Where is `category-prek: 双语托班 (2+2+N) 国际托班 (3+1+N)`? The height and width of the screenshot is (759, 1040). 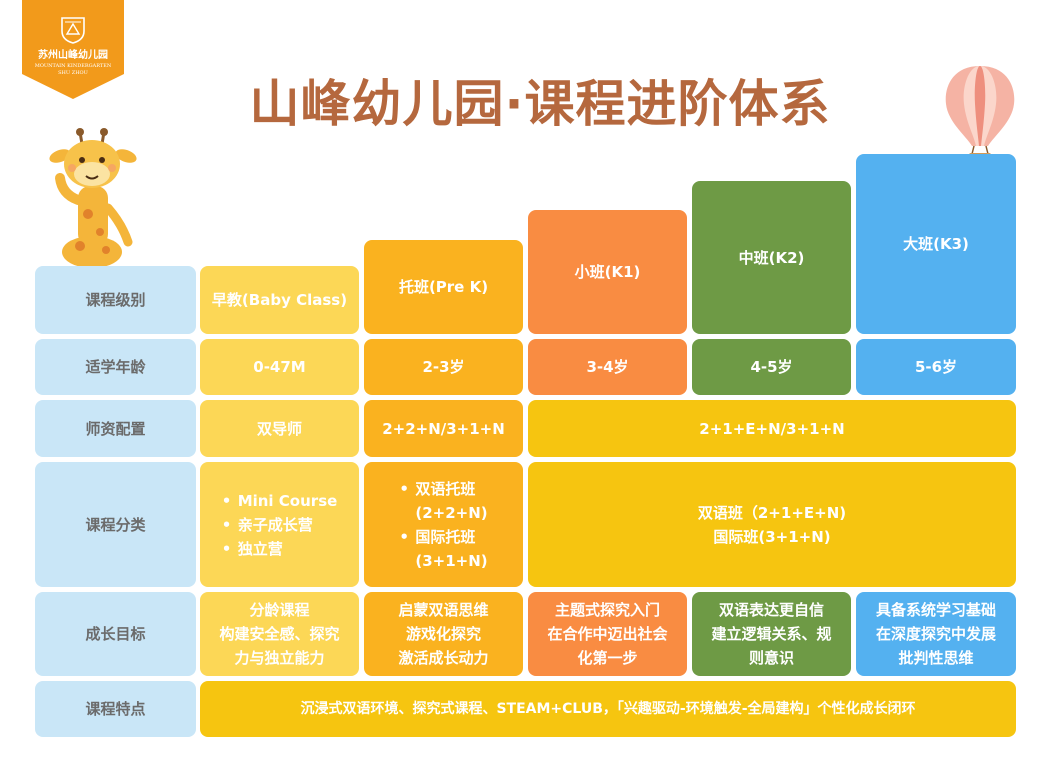 category-prek: 双语托班 (2+2+N) 国际托班 (3+1+N) is located at coordinates (443, 524).